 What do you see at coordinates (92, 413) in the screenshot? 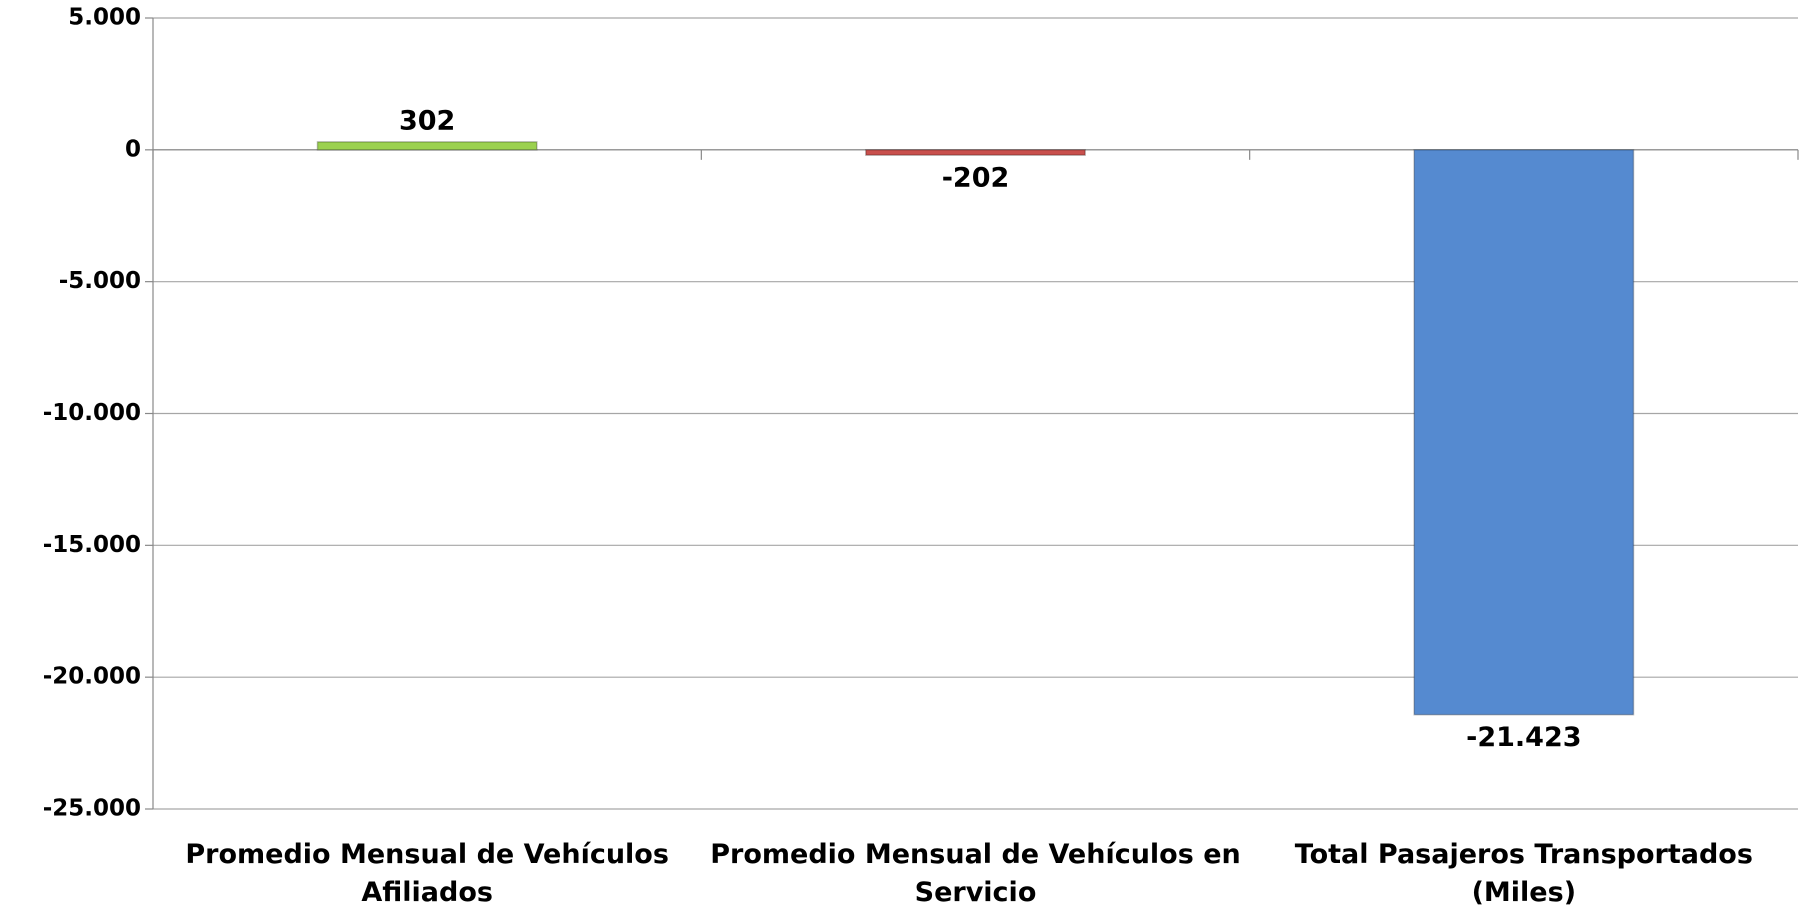
I see `y-tick-label: -10.000` at bounding box center [92, 413].